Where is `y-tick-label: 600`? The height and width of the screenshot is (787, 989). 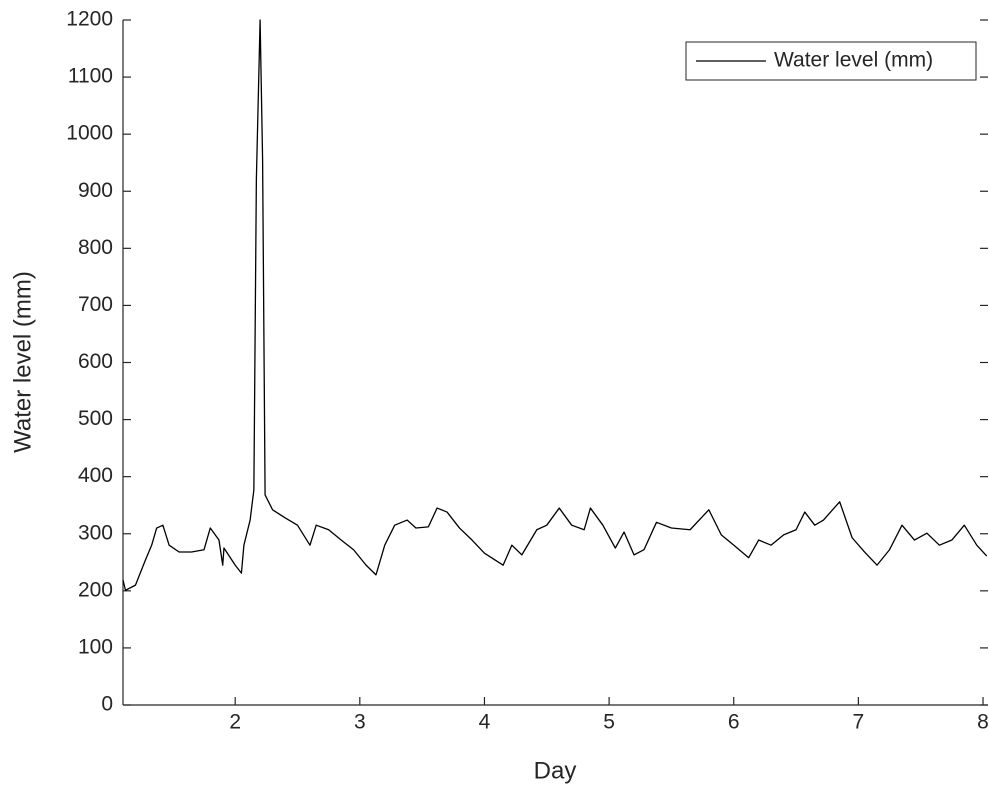
y-tick-label: 600 is located at coordinates (95, 361).